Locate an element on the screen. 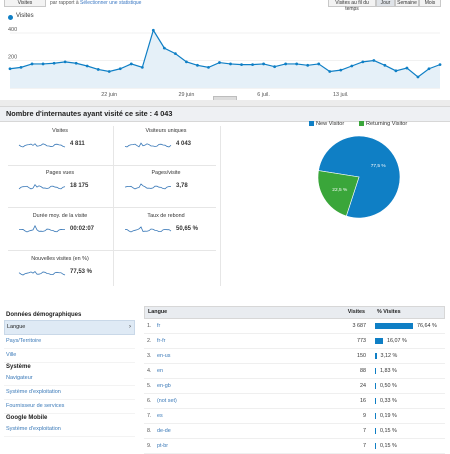  metric-new-visits: Nouvelles visites (en %) 77,53 % is located at coordinates (60, 271).